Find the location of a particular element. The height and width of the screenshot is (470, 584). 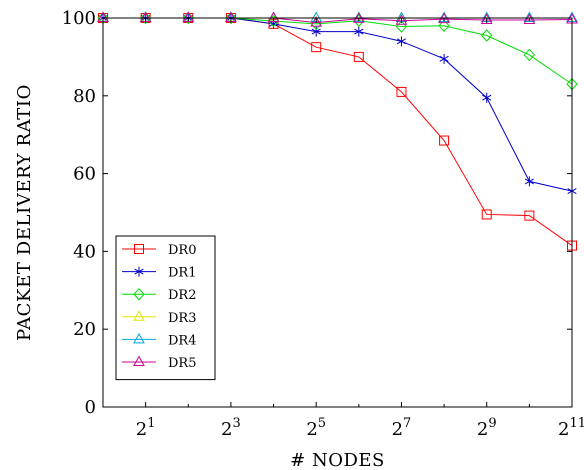

legend-label: DR0 is located at coordinates (182, 250).